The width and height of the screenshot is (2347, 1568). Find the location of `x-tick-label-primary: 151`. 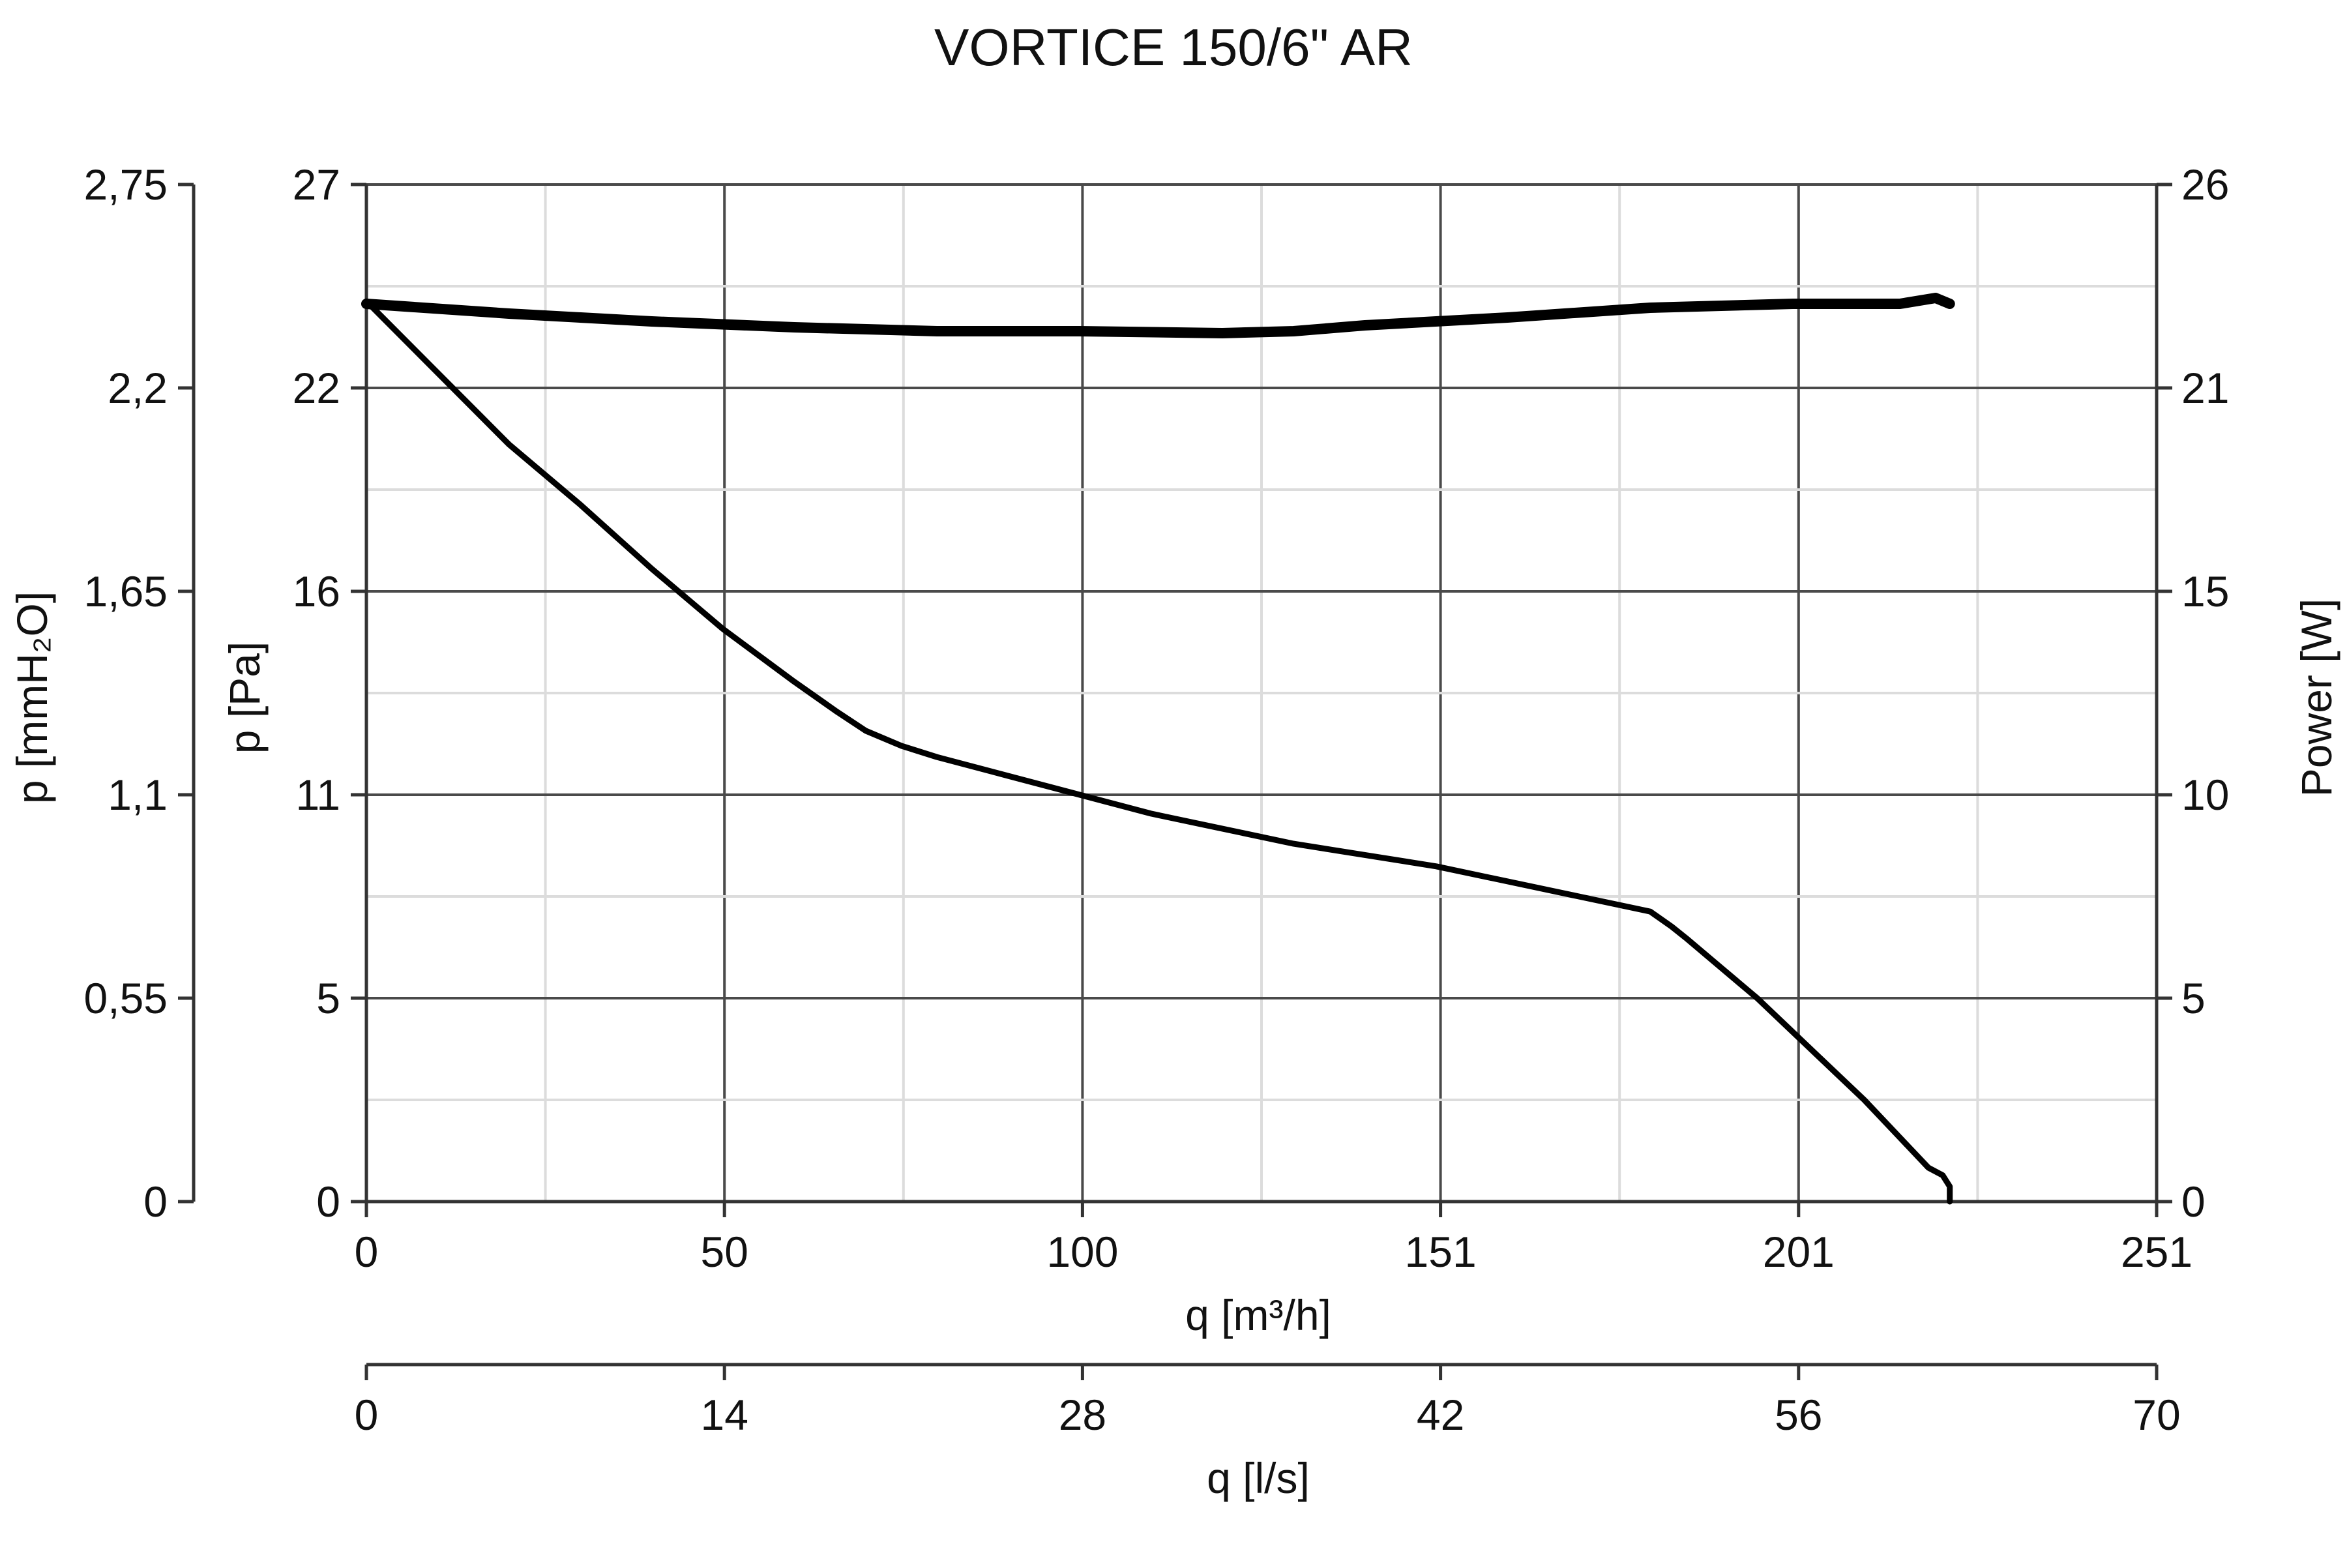

x-tick-label-primary: 151 is located at coordinates (1441, 1252).